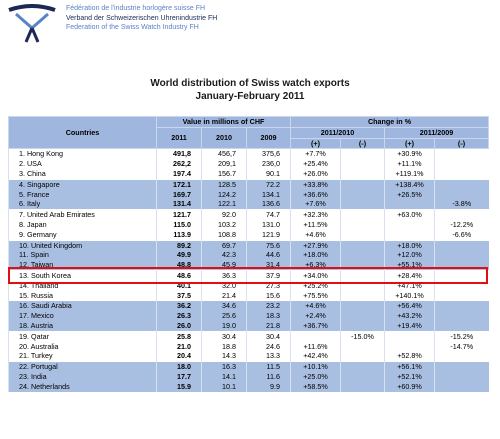 This screenshot has height=439, width=500. Describe the element at coordinates (410, 143) in the screenshot. I see `col-plus: (+)` at that location.